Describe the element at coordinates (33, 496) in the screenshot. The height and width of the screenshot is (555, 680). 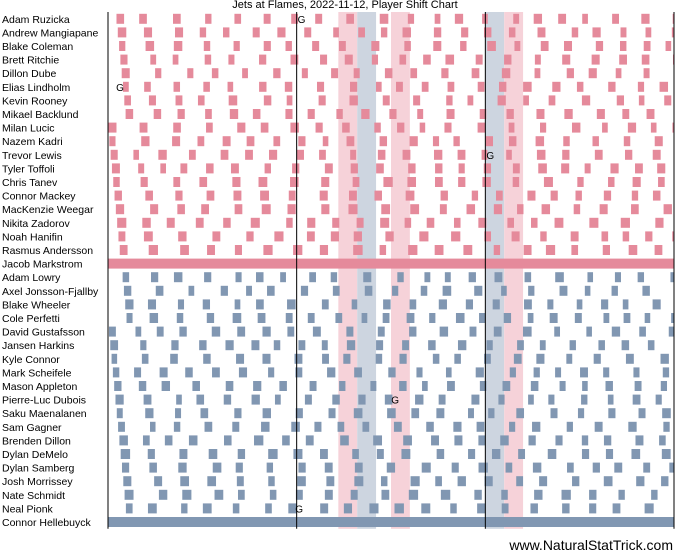
I see `player-label-nate-schmidt: Nate Schmidt` at that location.